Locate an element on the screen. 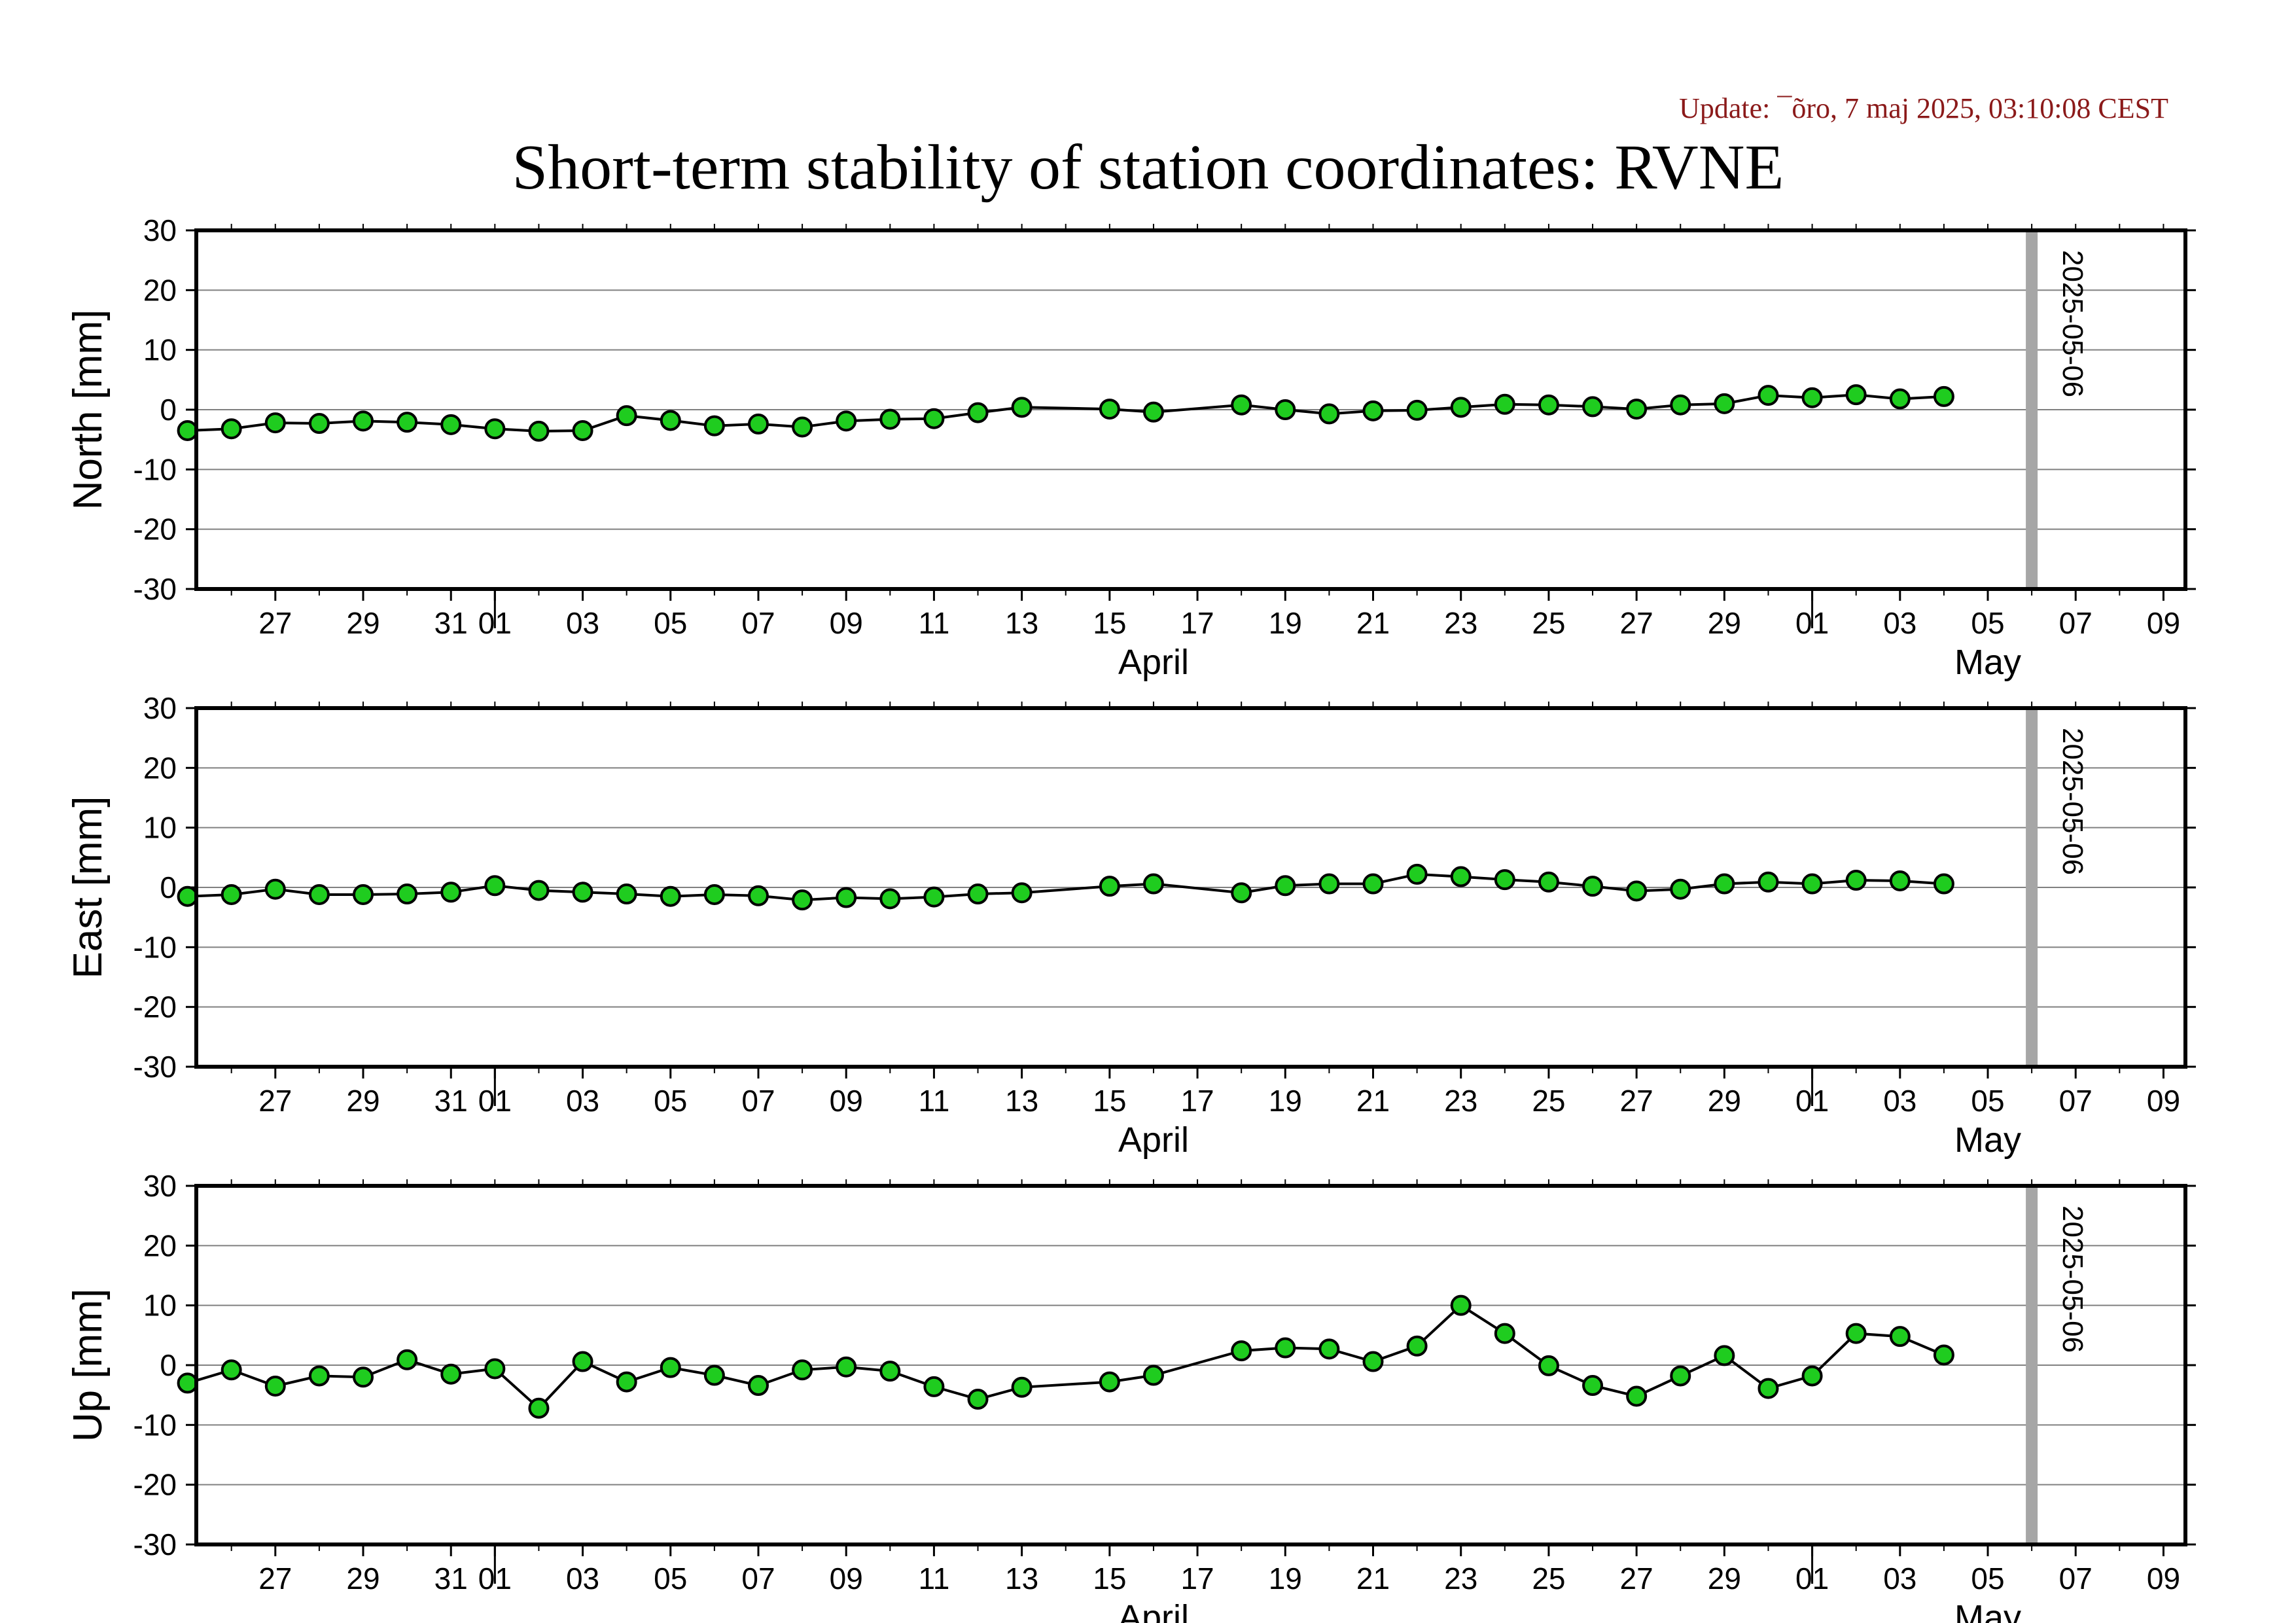 The image size is (2296, 1623). x-tick-label: 05 is located at coordinates (1987, 1578).